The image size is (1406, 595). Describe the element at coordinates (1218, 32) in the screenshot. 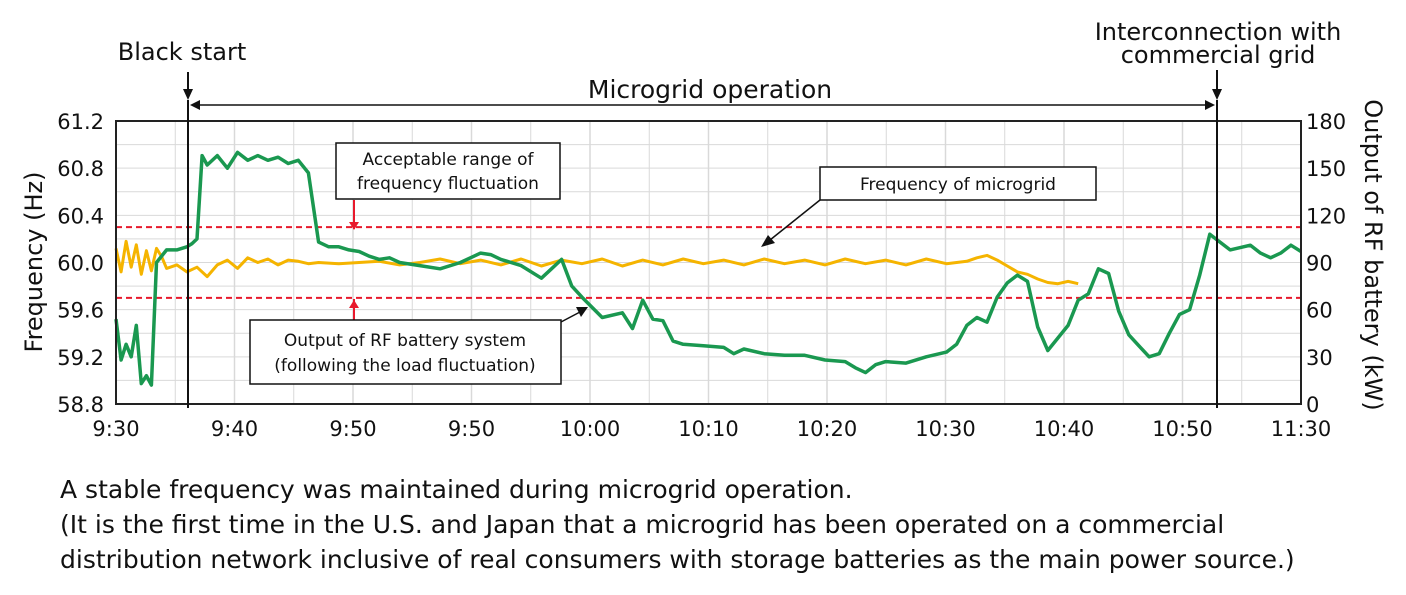

I see `interconnection-label-line1: Interconnection with` at that location.